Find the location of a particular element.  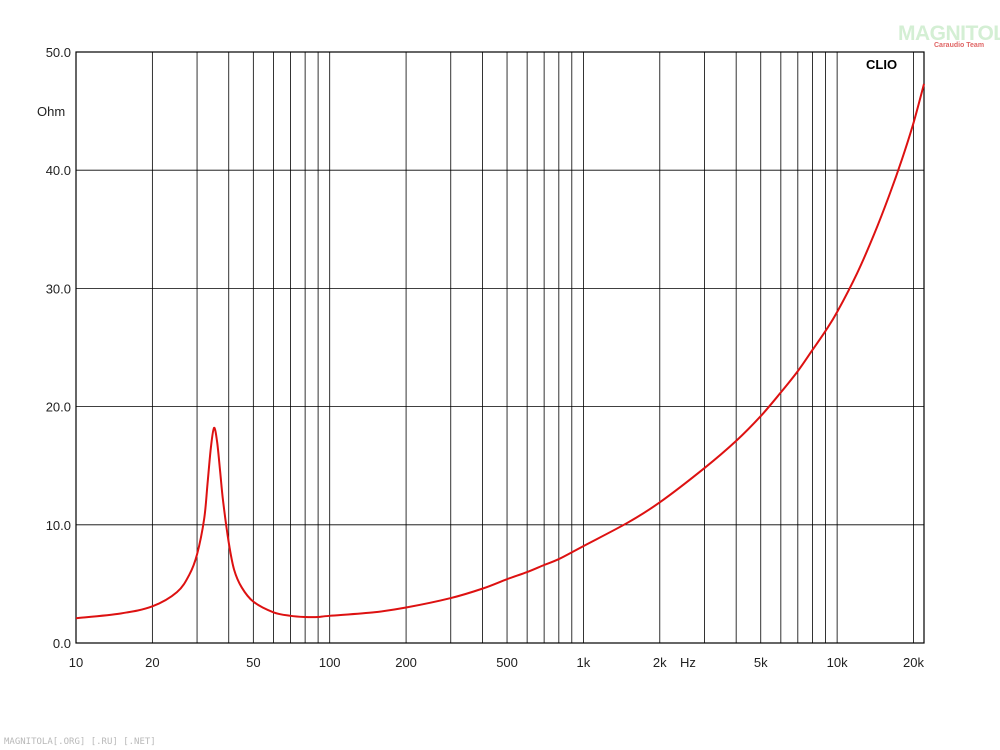

clio-brand-label: CLIO is located at coordinates (881, 64).